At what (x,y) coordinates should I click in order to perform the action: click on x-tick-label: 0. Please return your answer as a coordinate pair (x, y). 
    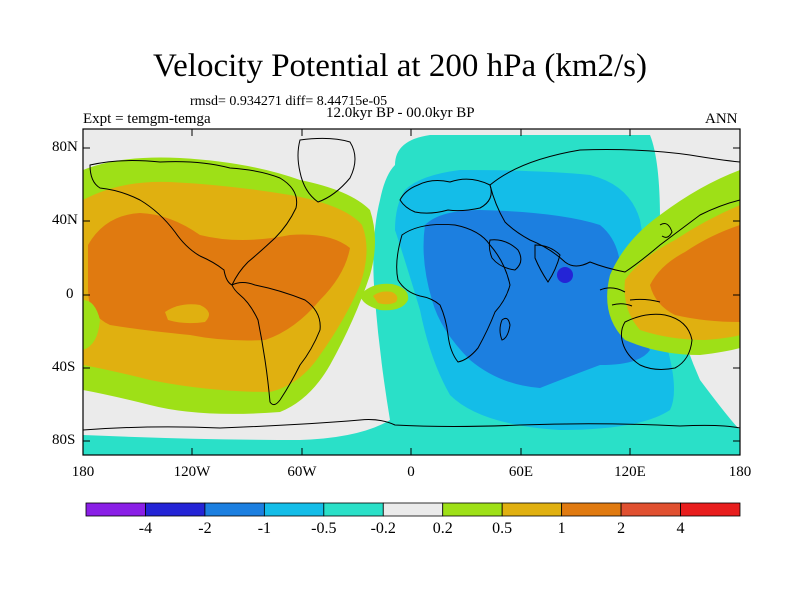
    Looking at the image, I should click on (411, 472).